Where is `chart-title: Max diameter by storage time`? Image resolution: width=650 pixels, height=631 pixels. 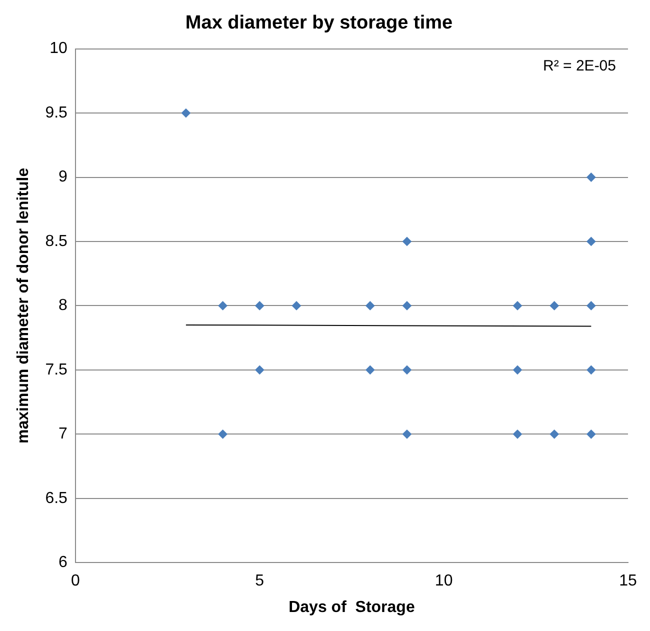
chart-title: Max diameter by storage time is located at coordinates (319, 23).